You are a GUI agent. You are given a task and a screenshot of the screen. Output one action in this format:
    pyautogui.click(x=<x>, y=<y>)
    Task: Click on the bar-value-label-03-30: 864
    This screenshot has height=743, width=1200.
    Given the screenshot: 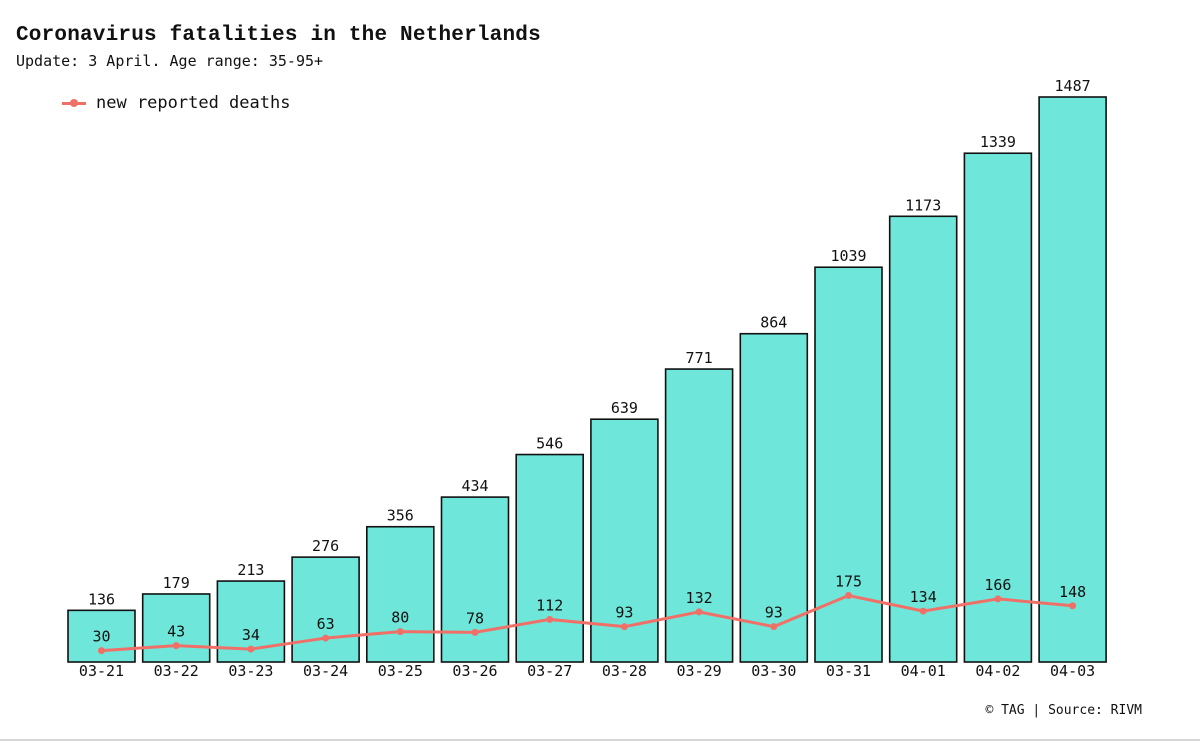 What is the action you would take?
    pyautogui.click(x=773, y=323)
    